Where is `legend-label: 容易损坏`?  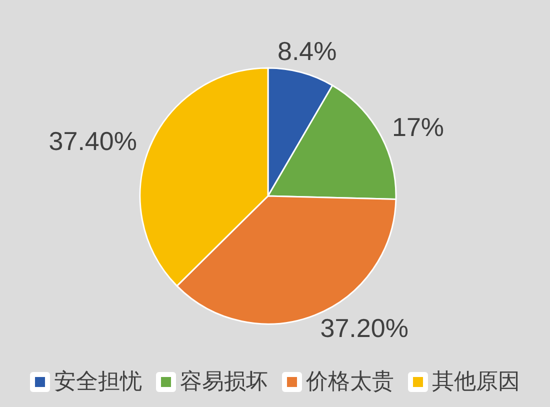 legend-label: 容易损坏 is located at coordinates (224, 382).